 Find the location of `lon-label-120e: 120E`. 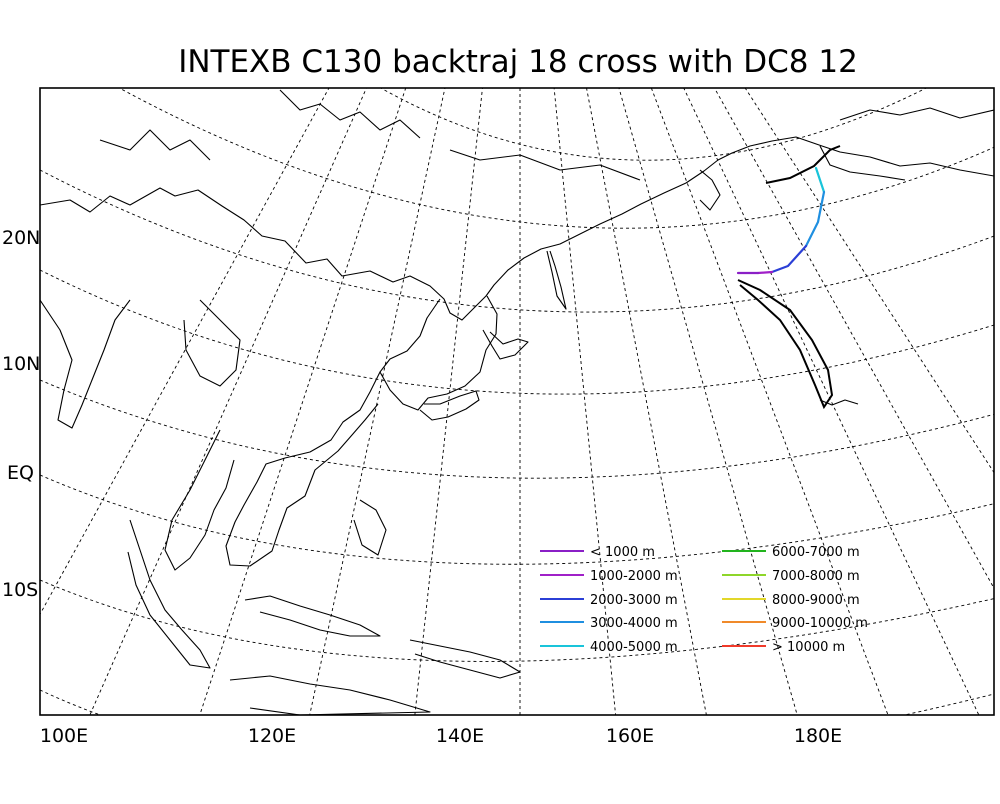

lon-label-120e: 120E is located at coordinates (272, 736).